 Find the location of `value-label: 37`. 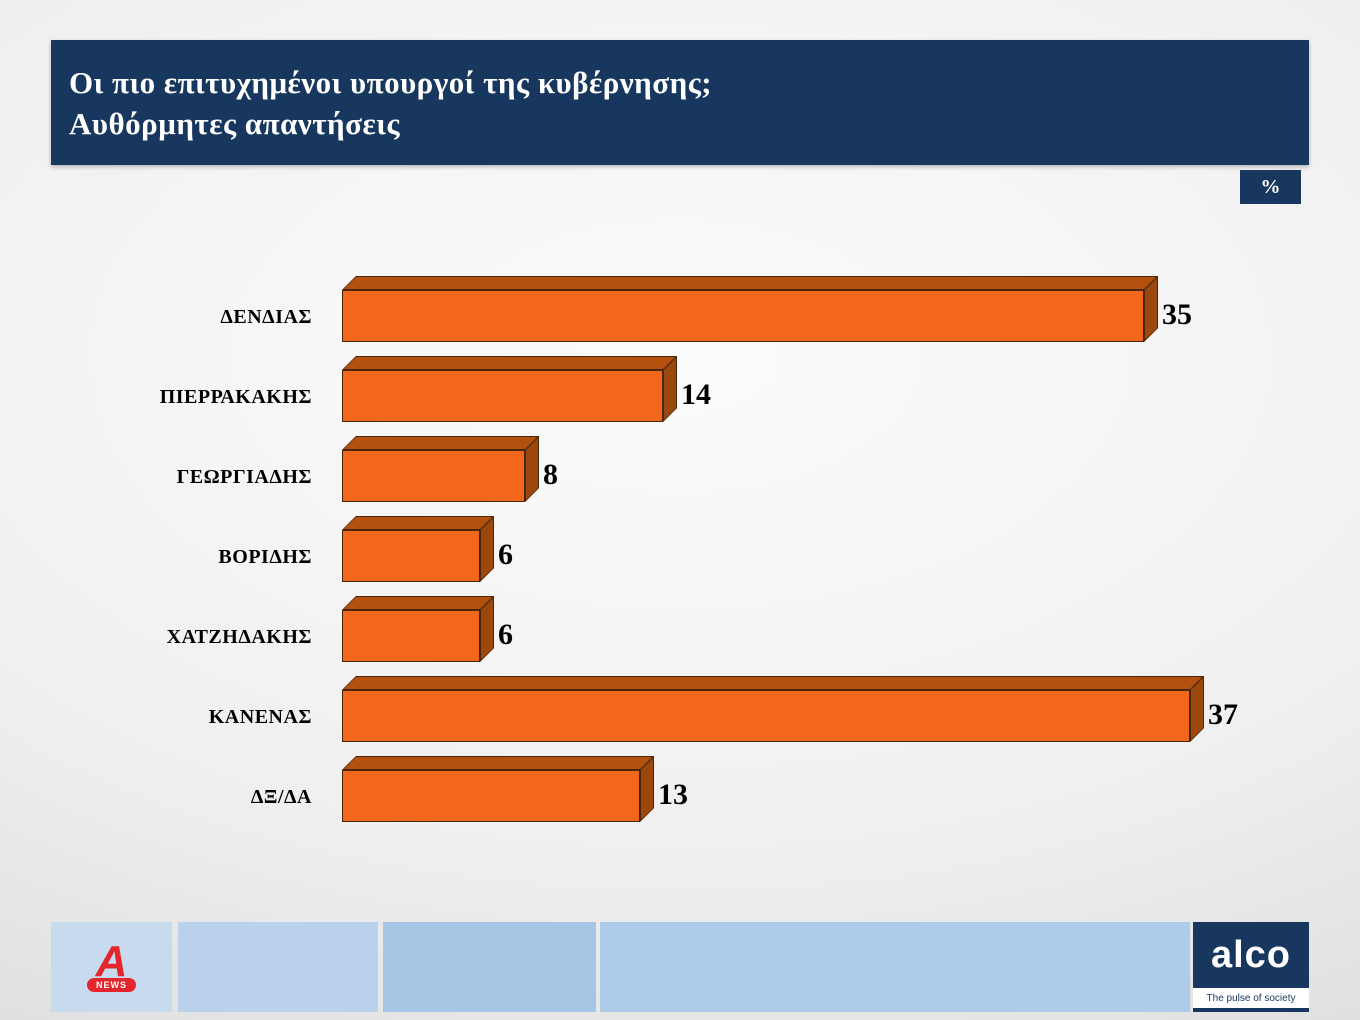

value-label: 37 is located at coordinates (1223, 714).